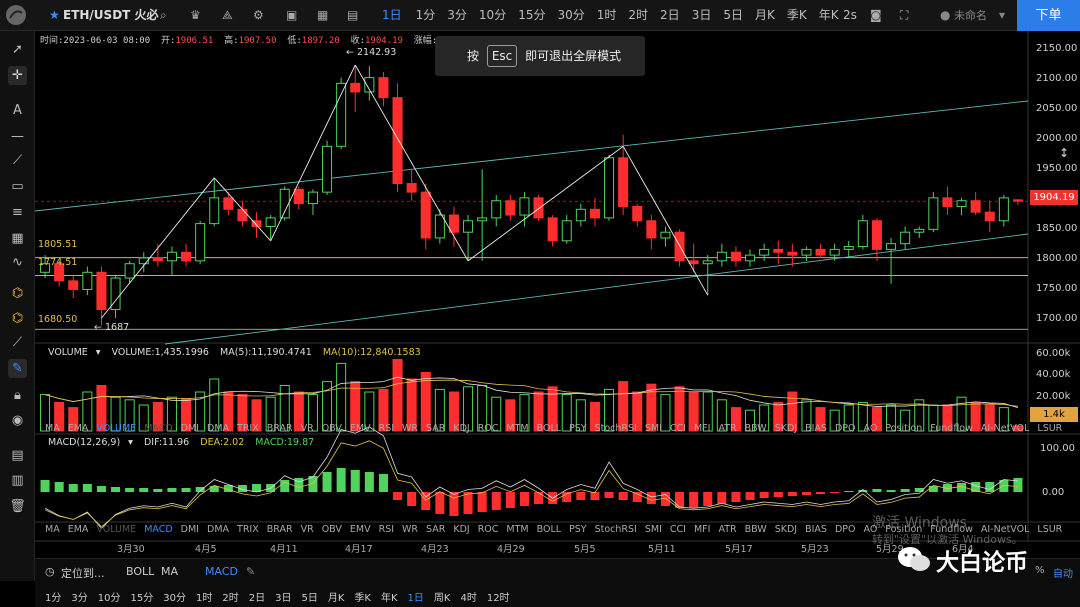  Describe the element at coordinates (17, 293) in the screenshot. I see `magnet-icon: ⌬` at that location.